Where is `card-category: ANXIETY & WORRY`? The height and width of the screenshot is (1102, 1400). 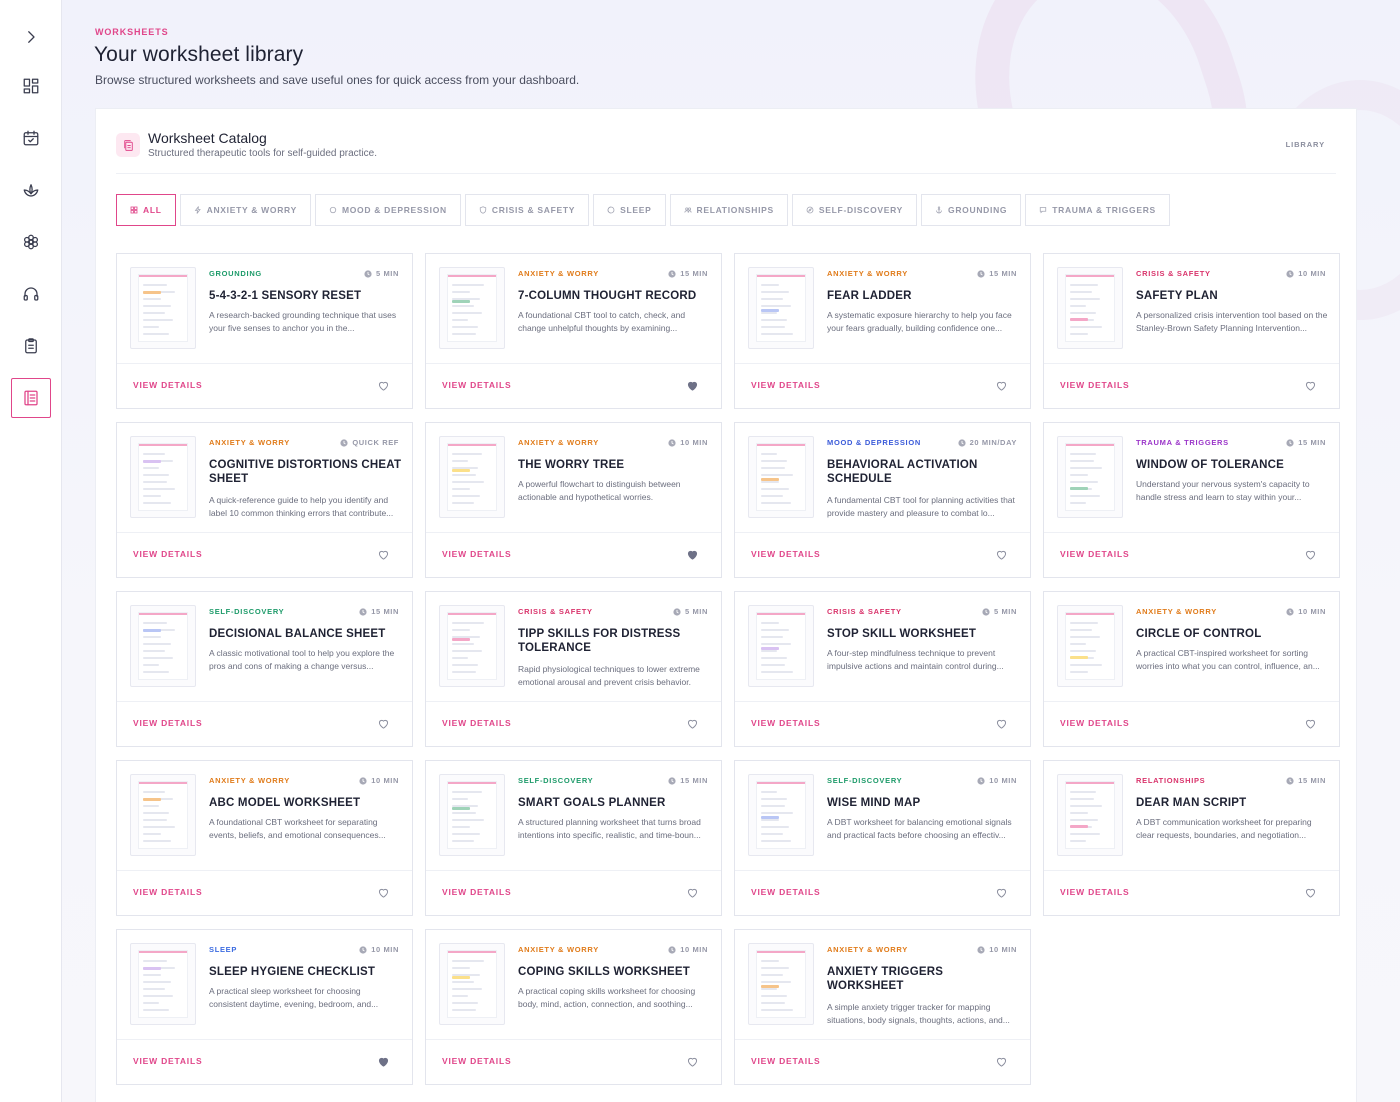 card-category: ANXIETY & WORRY is located at coordinates (867, 949).